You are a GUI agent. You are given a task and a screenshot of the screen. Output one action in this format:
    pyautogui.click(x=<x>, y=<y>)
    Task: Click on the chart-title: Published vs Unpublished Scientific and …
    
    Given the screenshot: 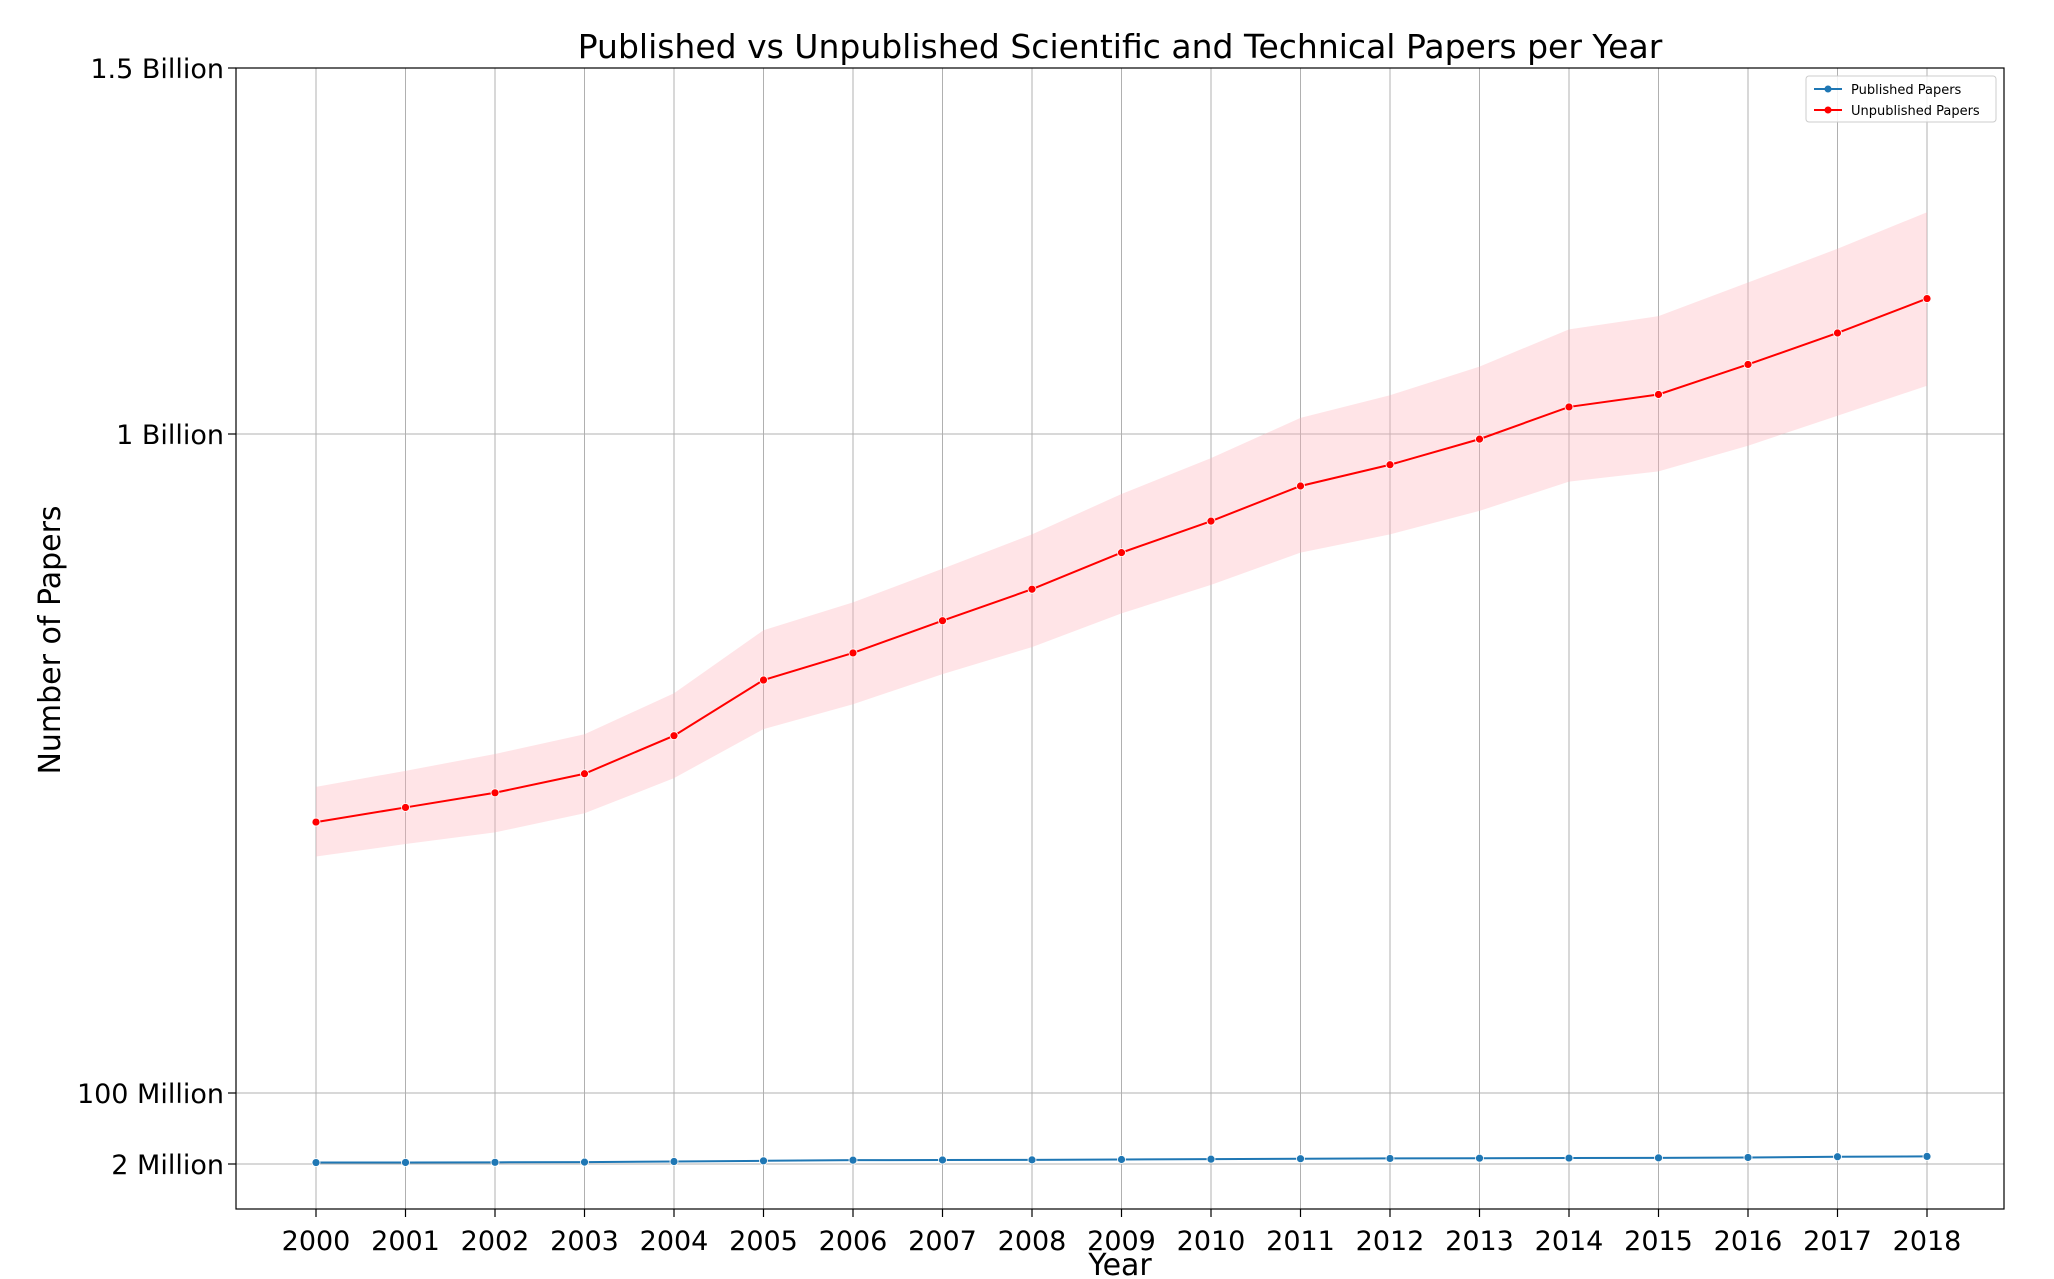 What is the action you would take?
    pyautogui.click(x=1120, y=46)
    